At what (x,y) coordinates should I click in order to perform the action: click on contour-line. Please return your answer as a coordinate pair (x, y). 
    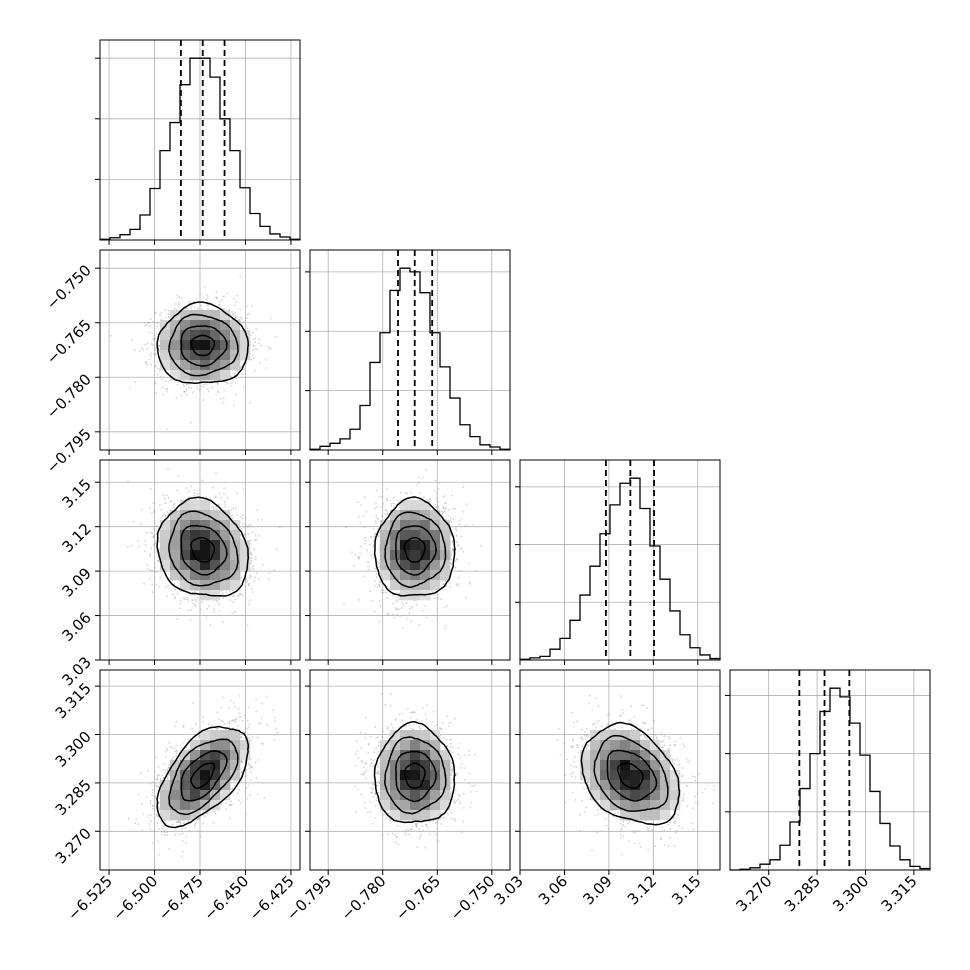
    Looking at the image, I should click on (203, 345).